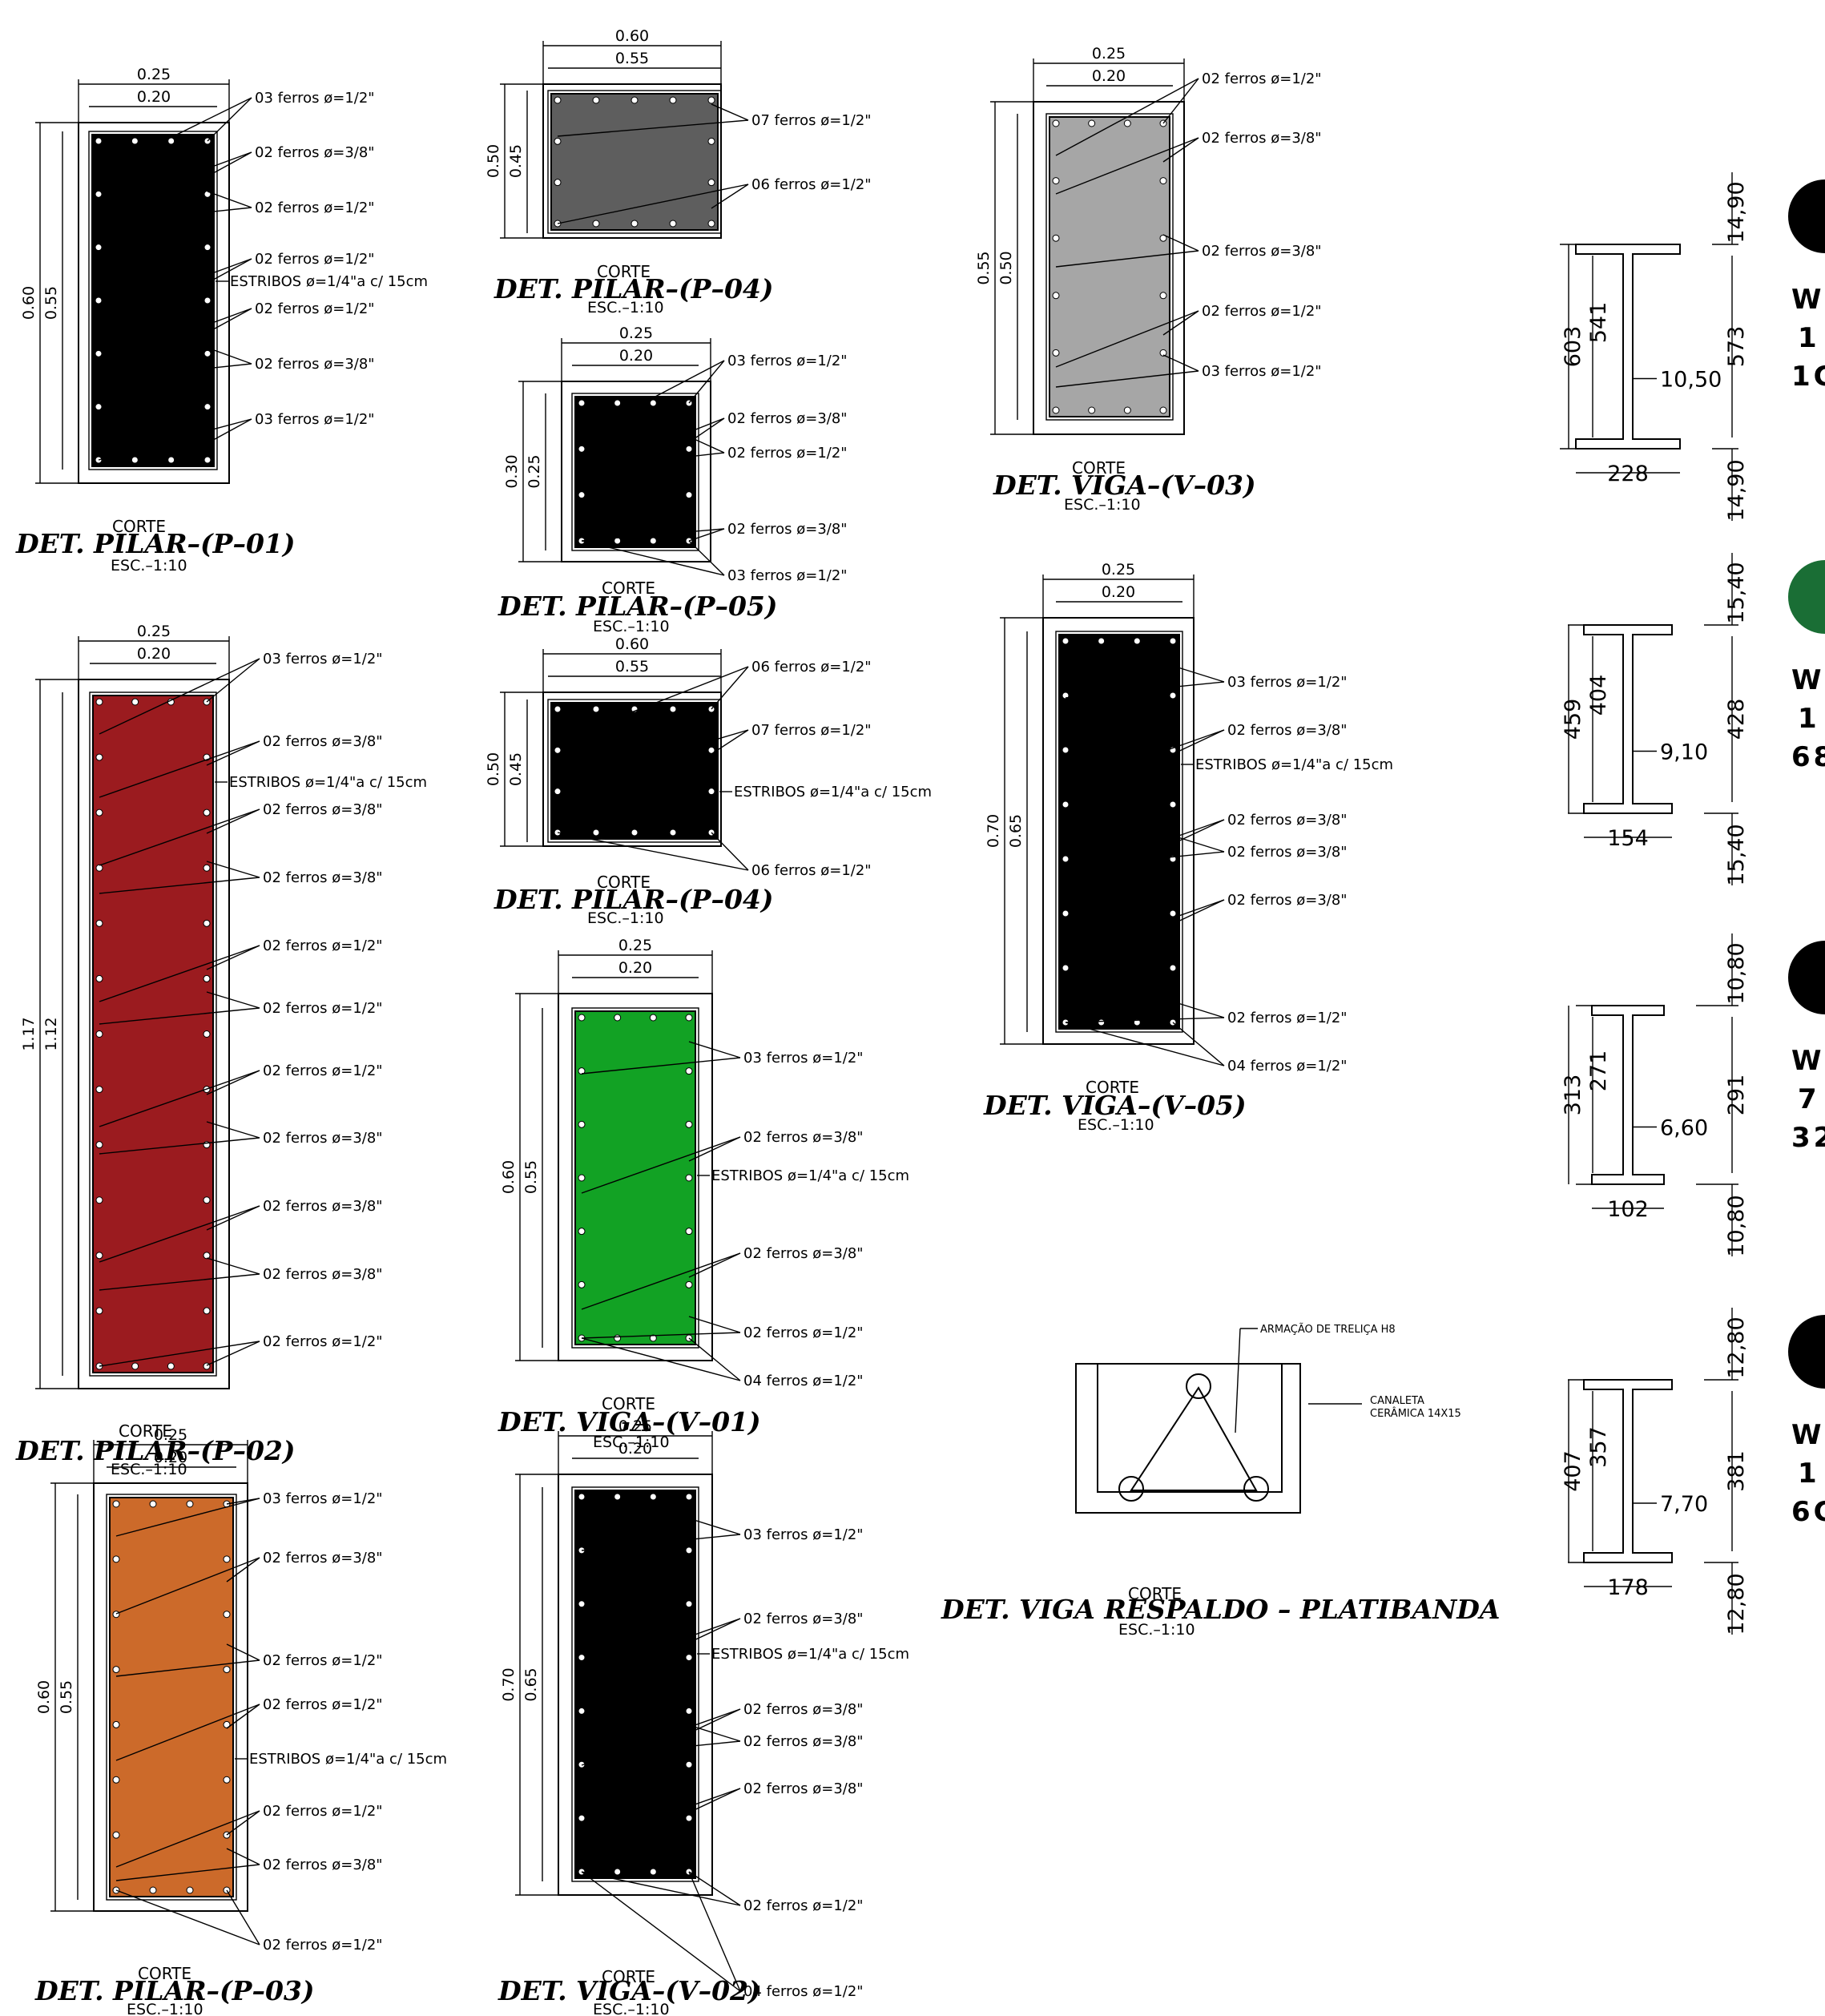 The height and width of the screenshot is (2016, 1825). Describe the element at coordinates (145, 1431) in the screenshot. I see `corte-label: CORTE` at that location.